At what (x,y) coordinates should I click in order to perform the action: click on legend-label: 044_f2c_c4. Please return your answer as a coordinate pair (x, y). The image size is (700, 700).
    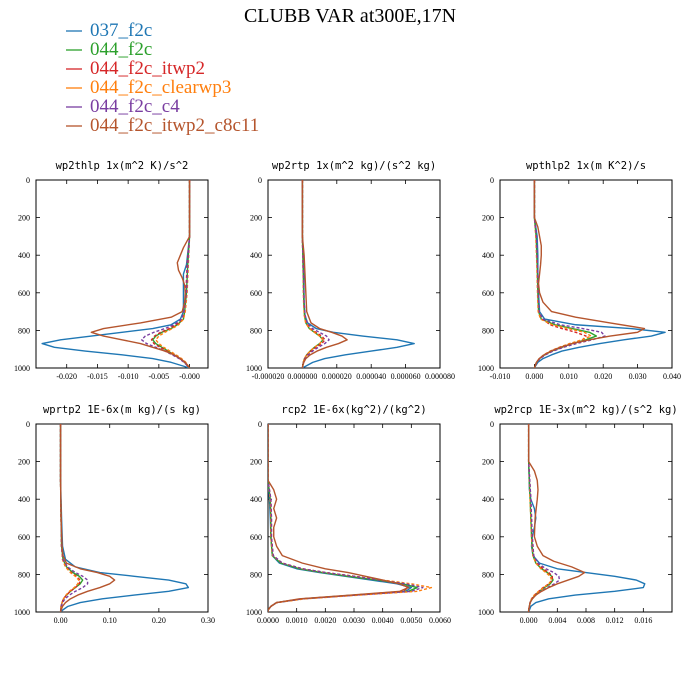
    Looking at the image, I should click on (135, 106).